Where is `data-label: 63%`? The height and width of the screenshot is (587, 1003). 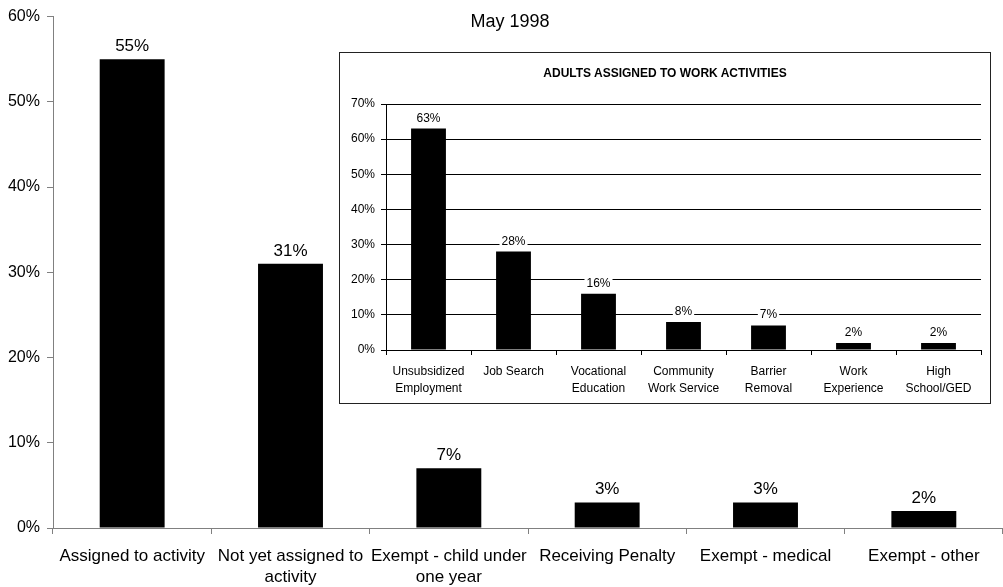
data-label: 63% is located at coordinates (428, 117).